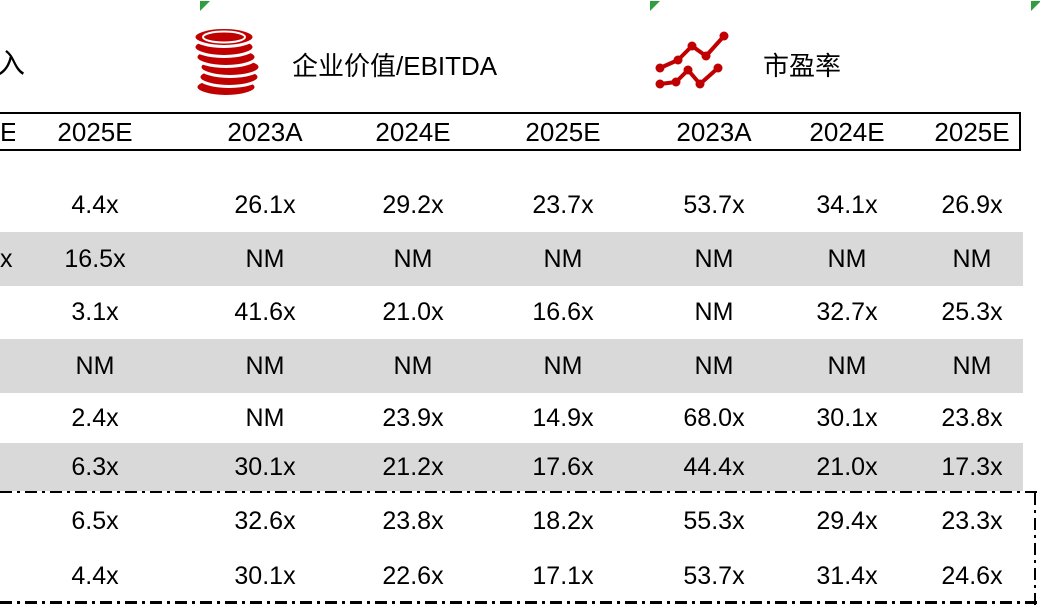  What do you see at coordinates (413, 418) in the screenshot?
I see `table-cell: 23.9x` at bounding box center [413, 418].